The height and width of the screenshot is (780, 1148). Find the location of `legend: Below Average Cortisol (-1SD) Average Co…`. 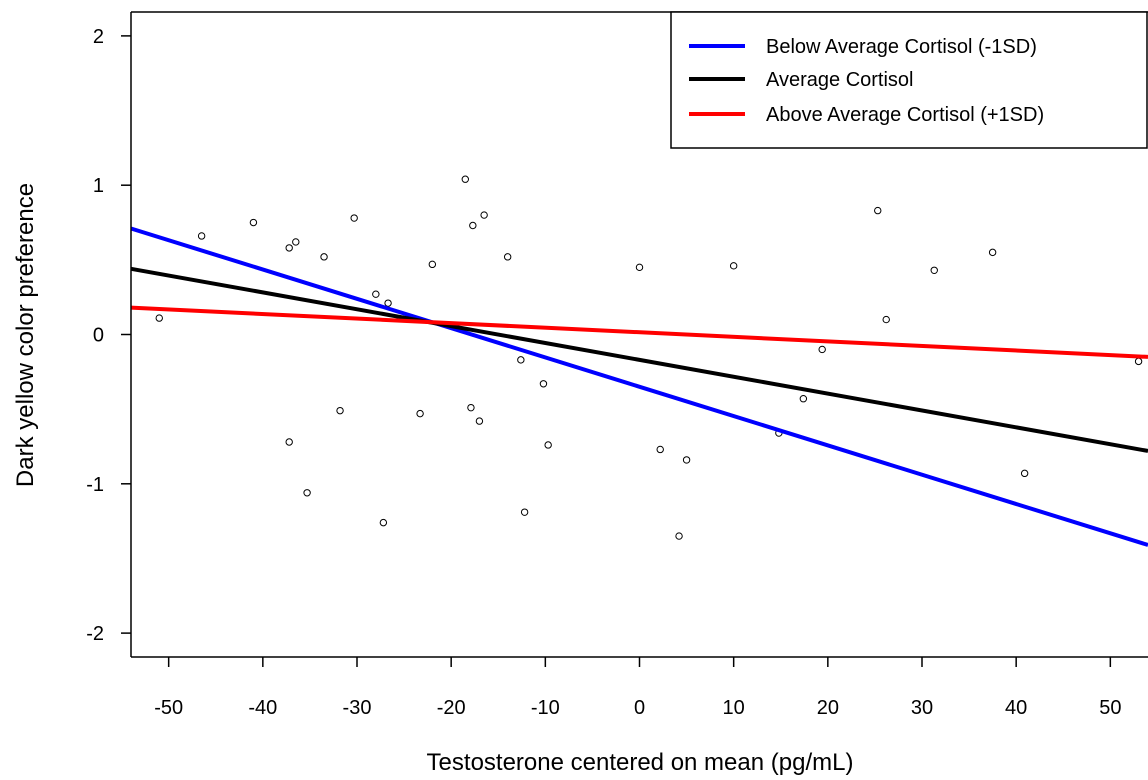

legend: Below Average Cortisol (-1SD) Average Co… is located at coordinates (909, 80).